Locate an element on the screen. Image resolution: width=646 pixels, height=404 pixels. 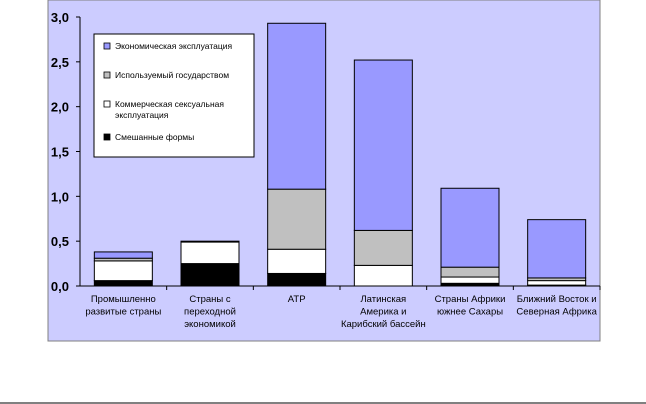
legend-box is located at coordinates (174, 95).